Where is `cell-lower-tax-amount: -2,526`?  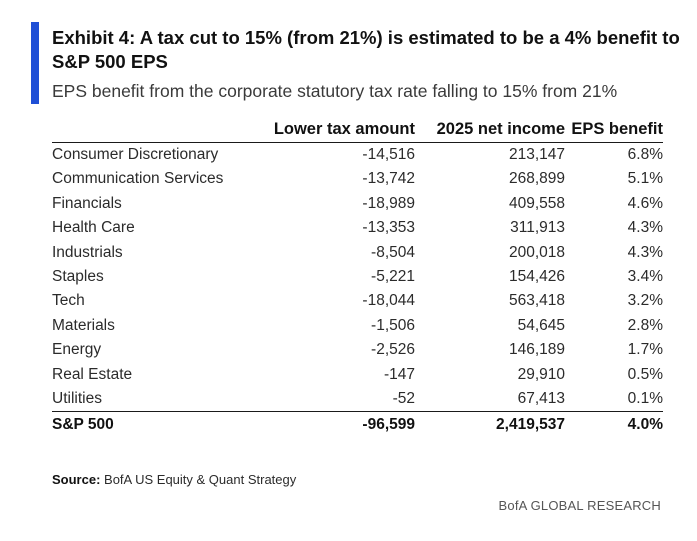
cell-lower-tax-amount: -2,526 is located at coordinates (393, 350).